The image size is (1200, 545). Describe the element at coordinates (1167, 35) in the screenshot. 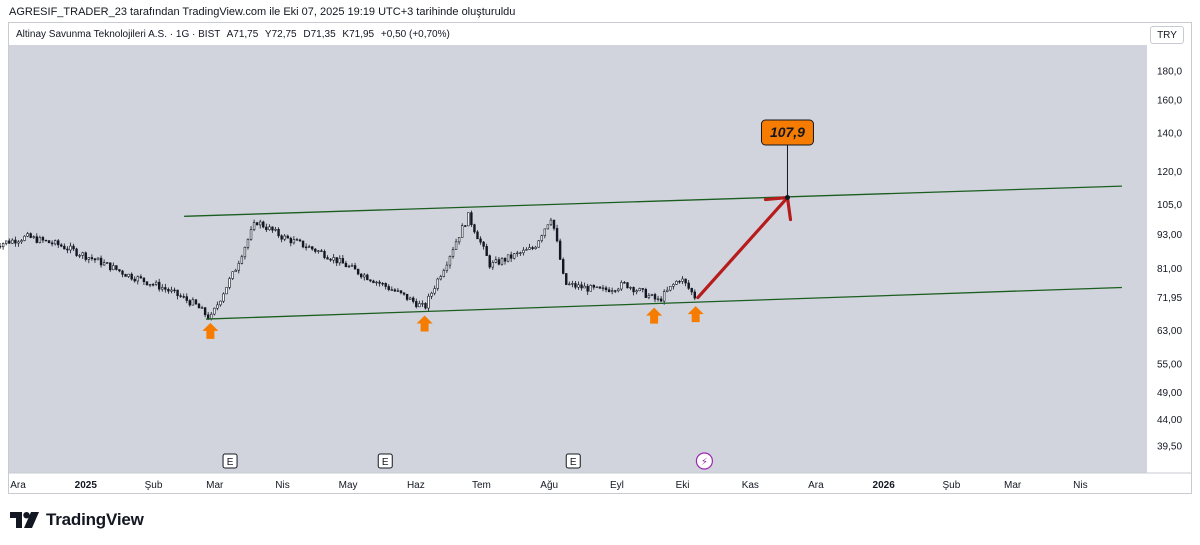

I see `currency-button: TRY` at that location.